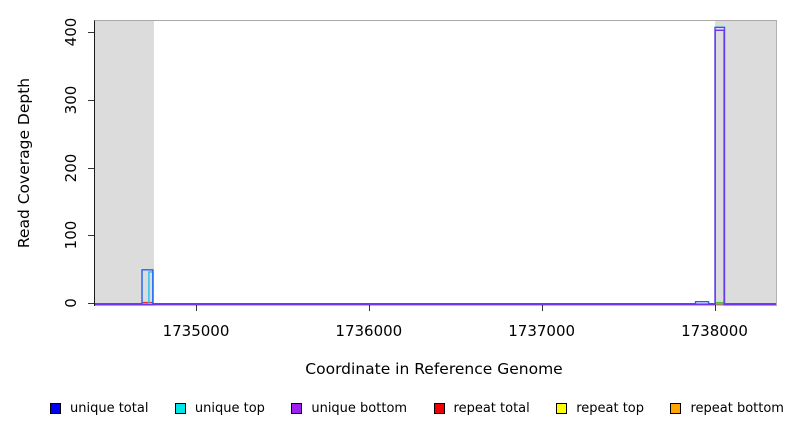  I want to click on legend-item-repeat-bottom: repeat bottom, so click(727, 408).